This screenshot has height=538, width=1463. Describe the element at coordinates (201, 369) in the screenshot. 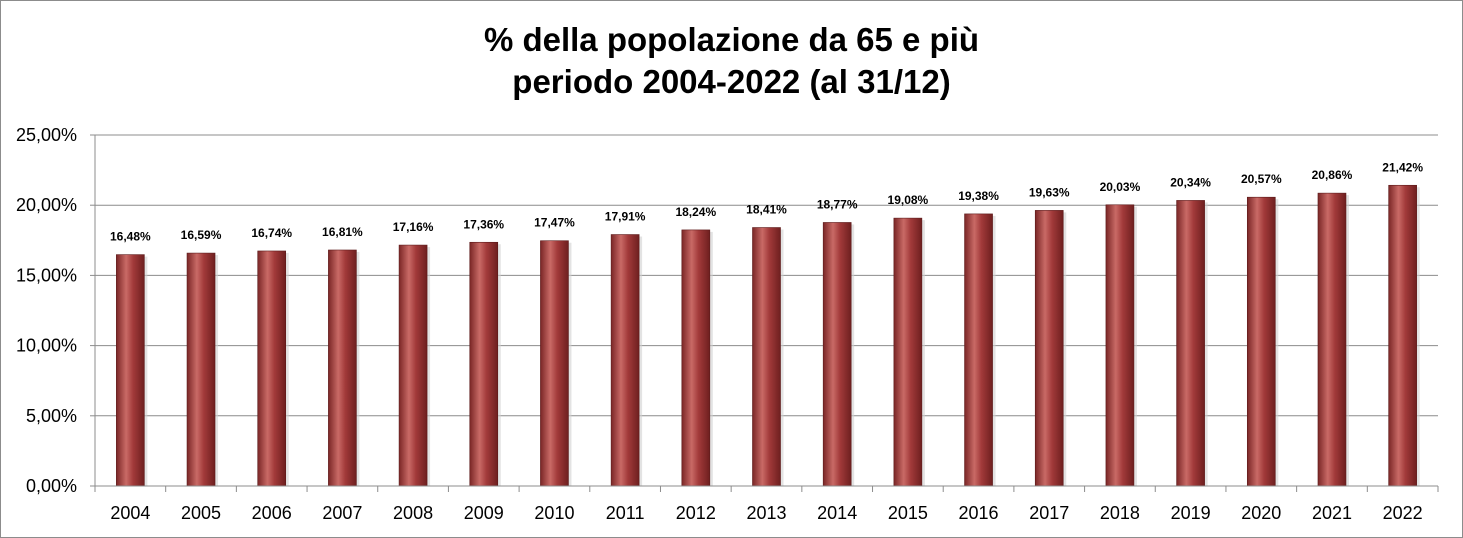

I see `bar-2005` at that location.